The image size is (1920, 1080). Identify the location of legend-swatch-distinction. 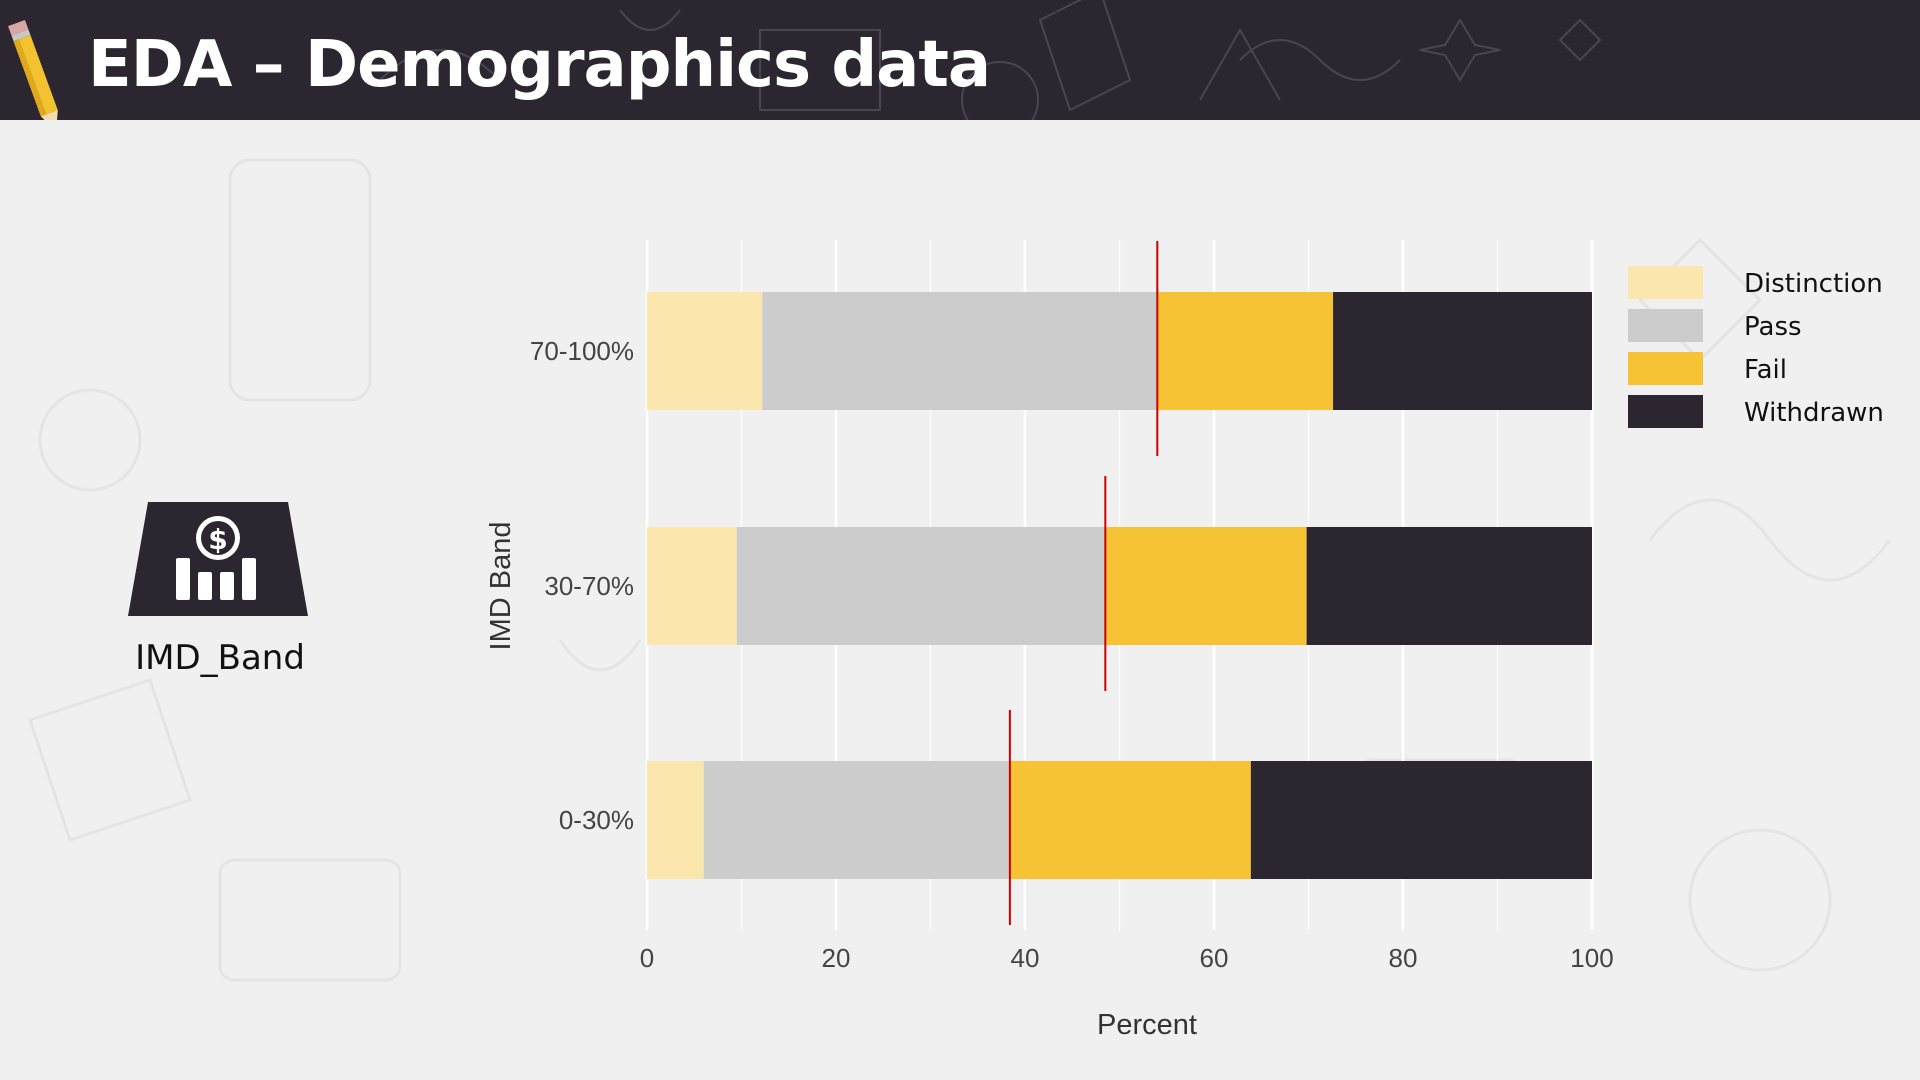
(1665, 282).